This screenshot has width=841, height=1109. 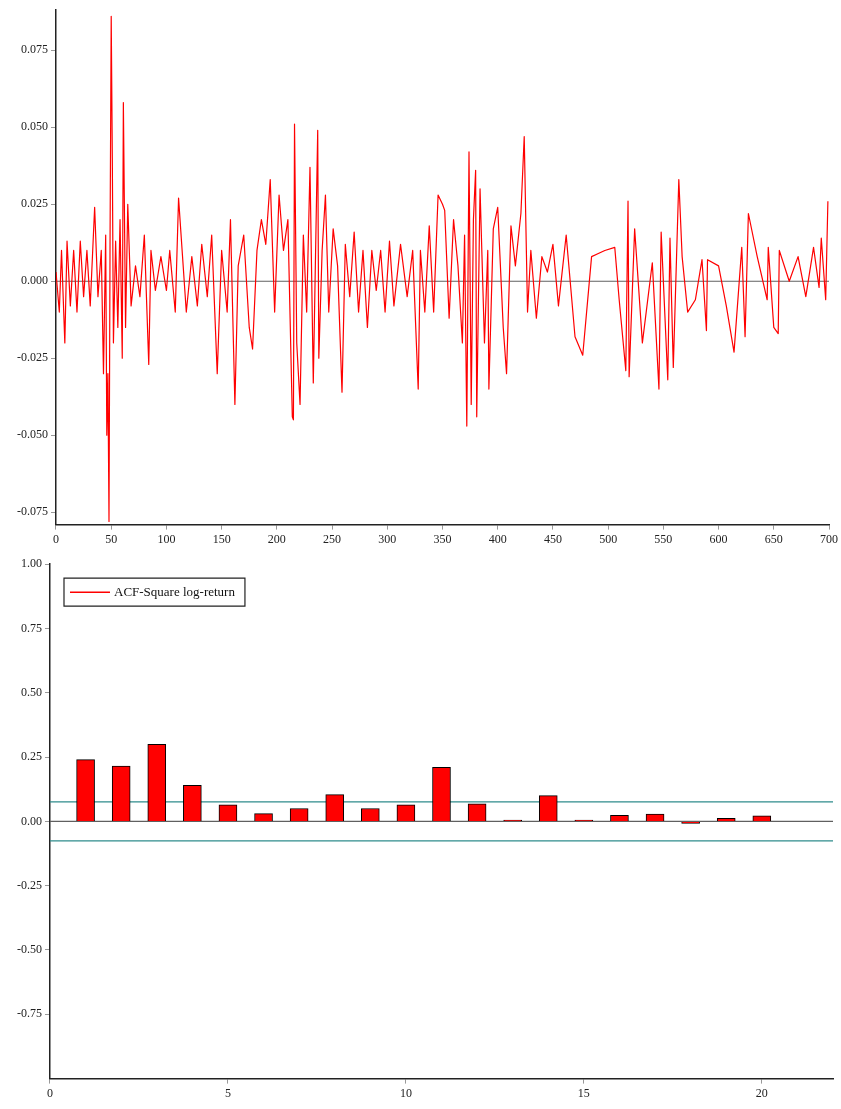 I want to click on x-tick-label: 150, so click(x=221, y=538).